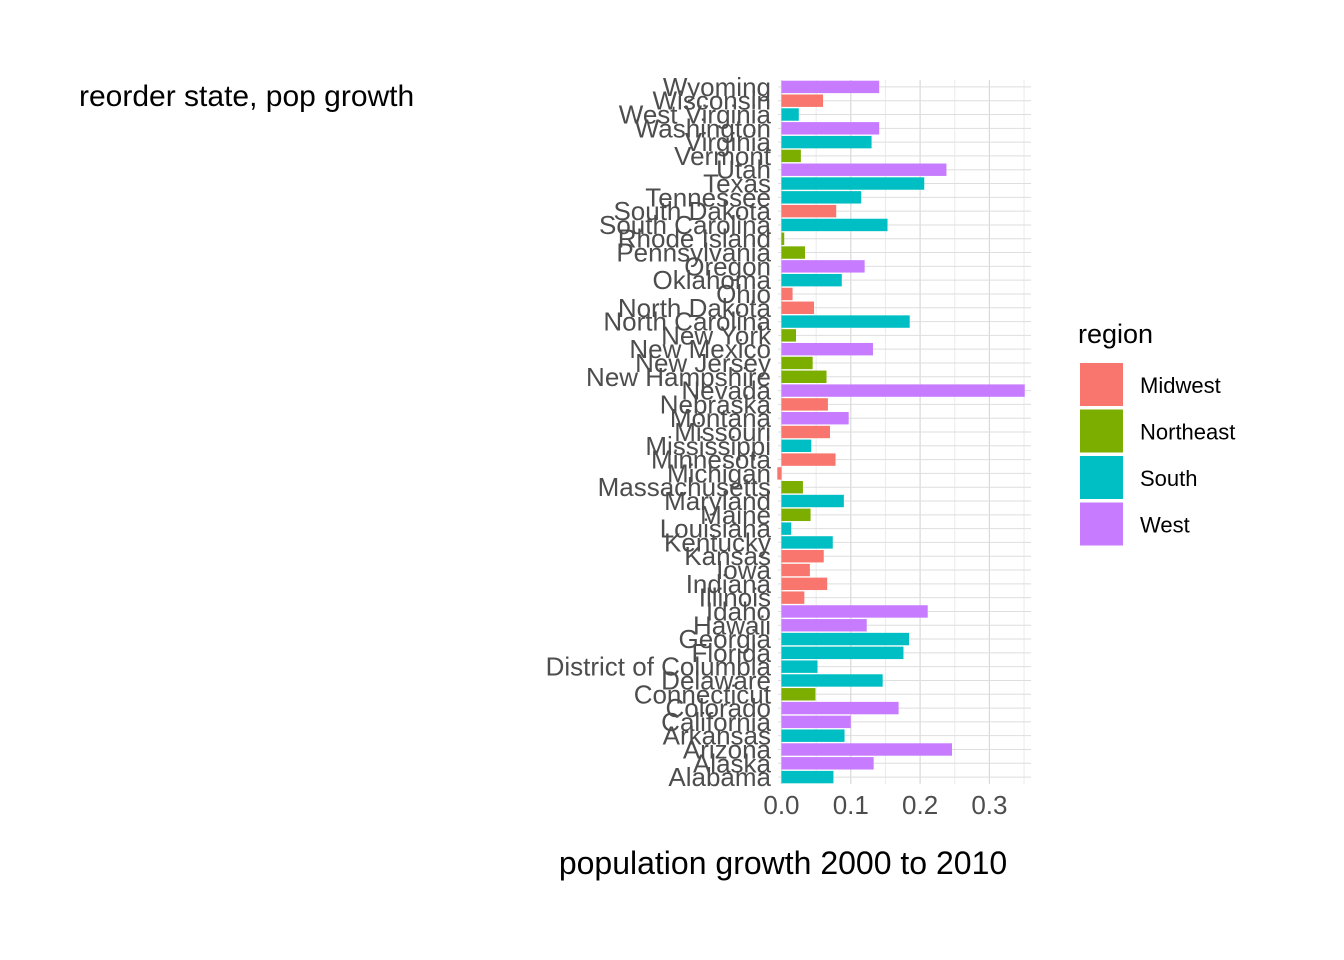 The image size is (1344, 960). What do you see at coordinates (804, 404) in the screenshot?
I see `bar-nebraska` at bounding box center [804, 404].